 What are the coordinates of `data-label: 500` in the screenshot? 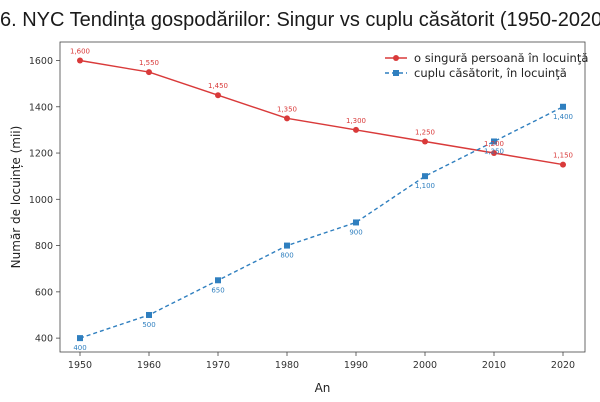 It's located at (148, 325).